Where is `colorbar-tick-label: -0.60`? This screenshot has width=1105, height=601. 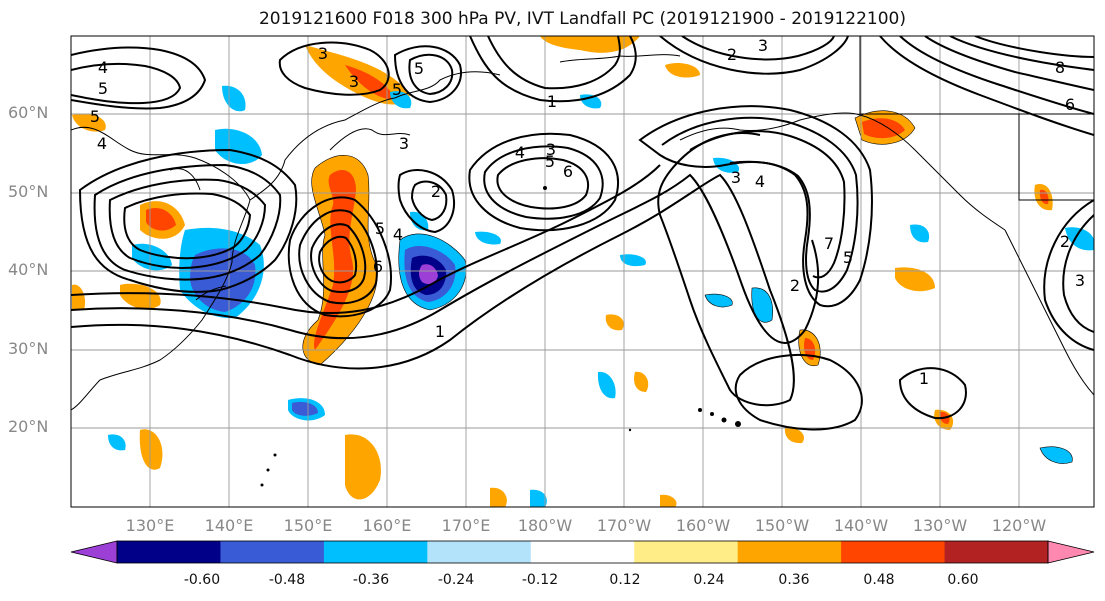 colorbar-tick-label: -0.60 is located at coordinates (202, 580).